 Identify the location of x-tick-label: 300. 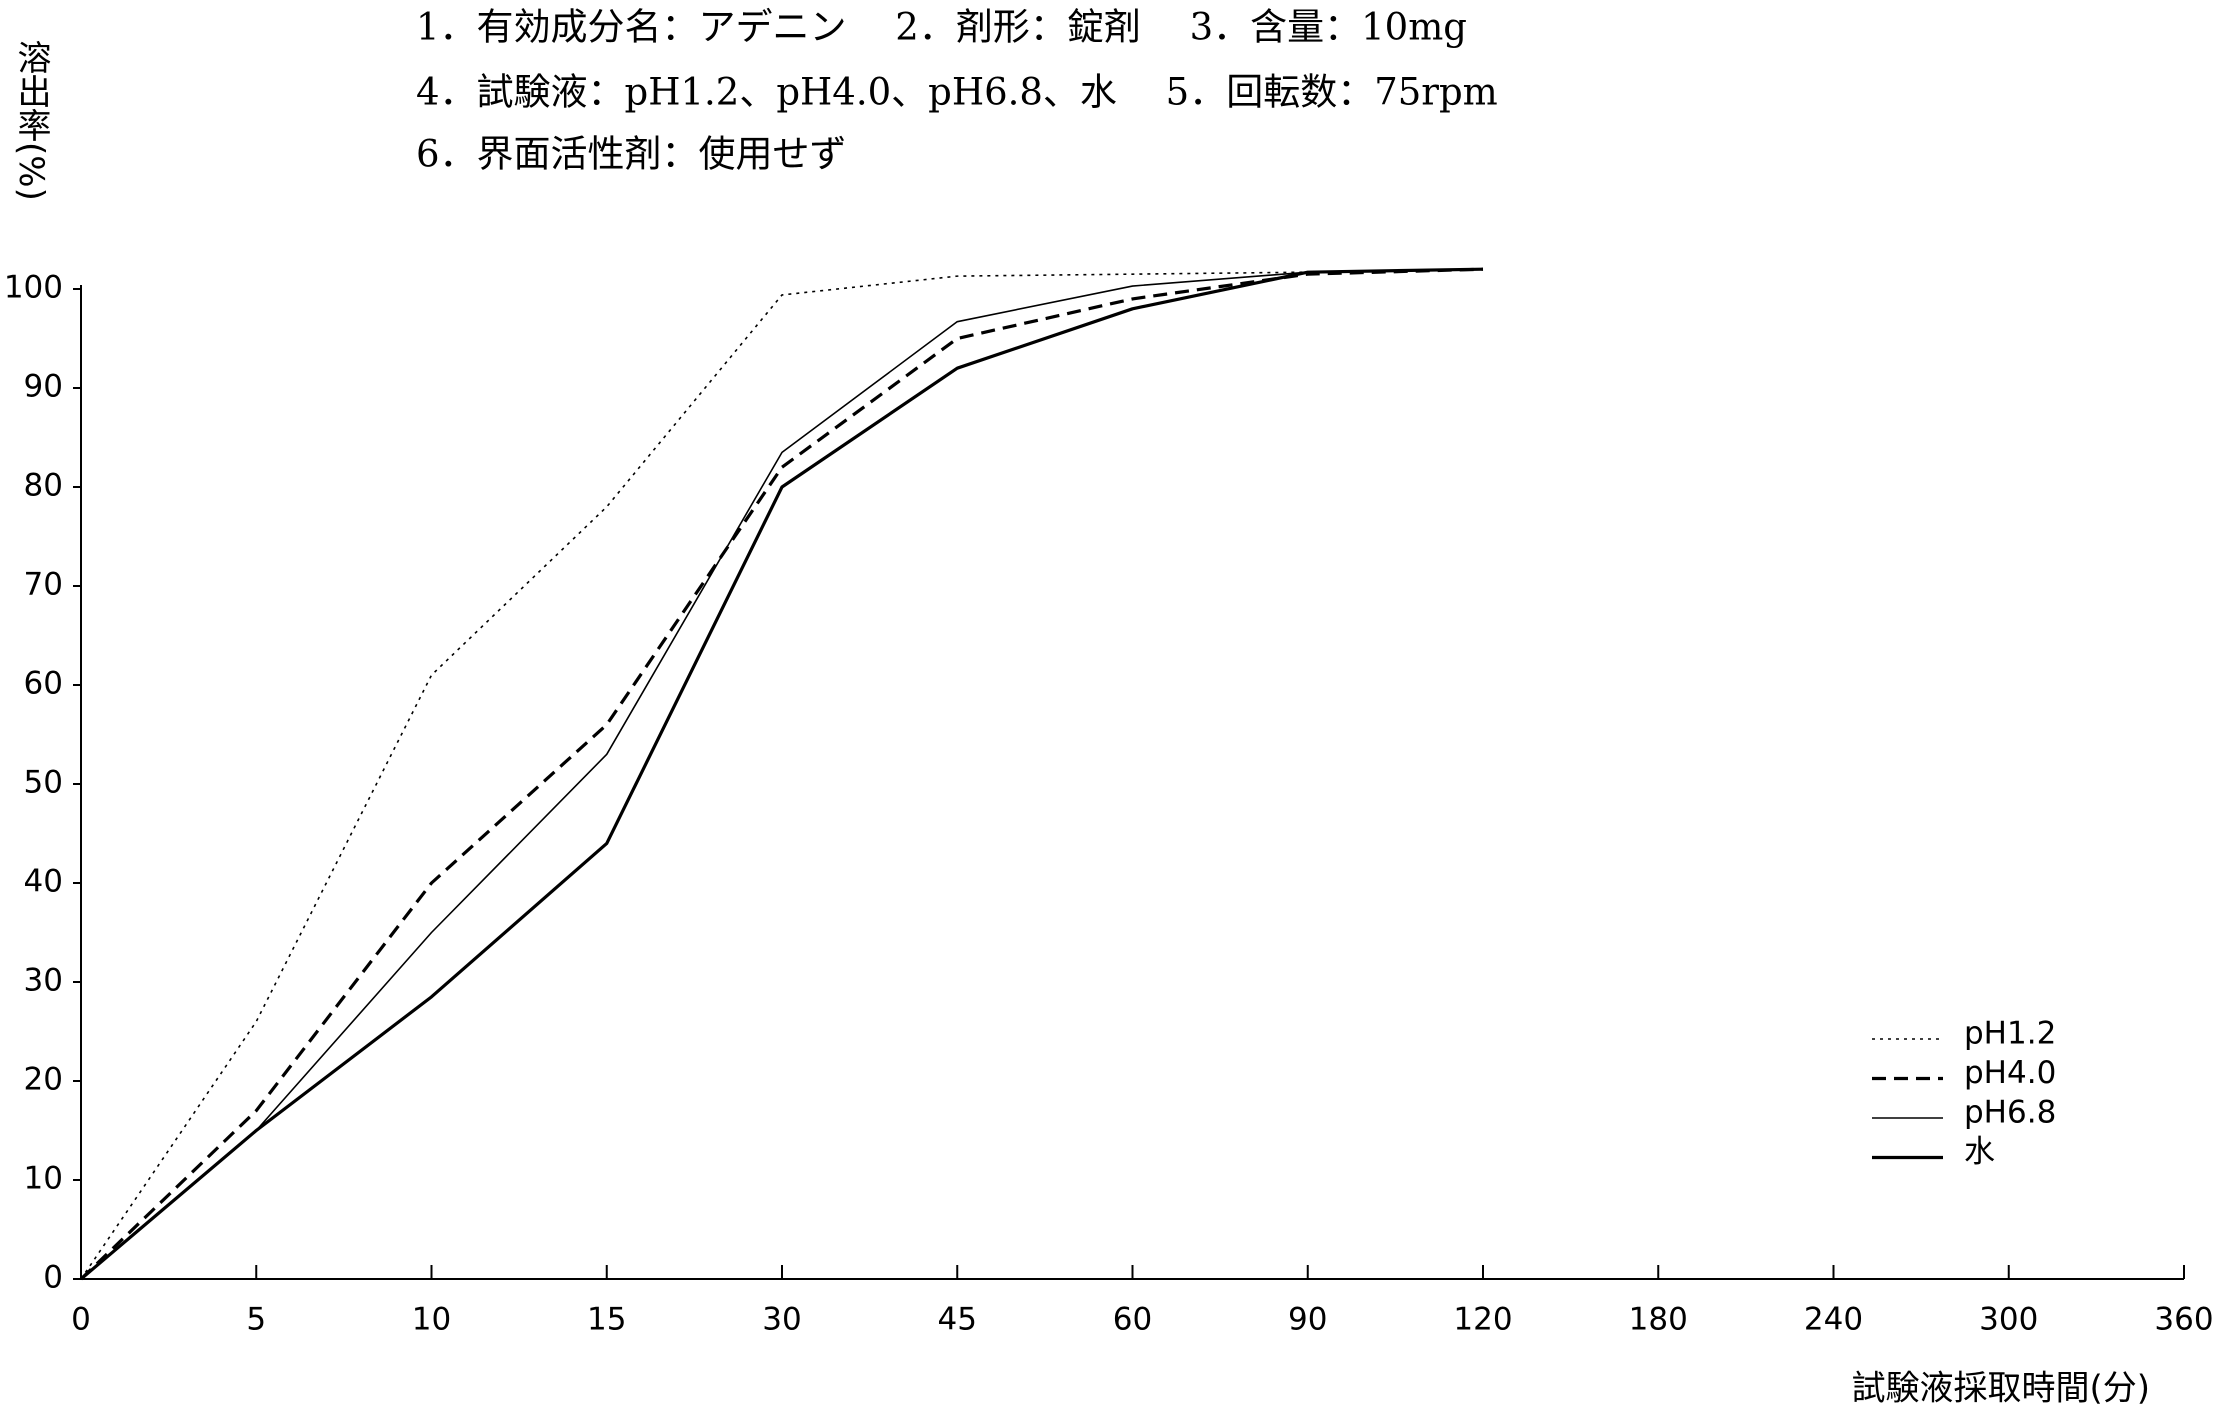
(2008, 1320).